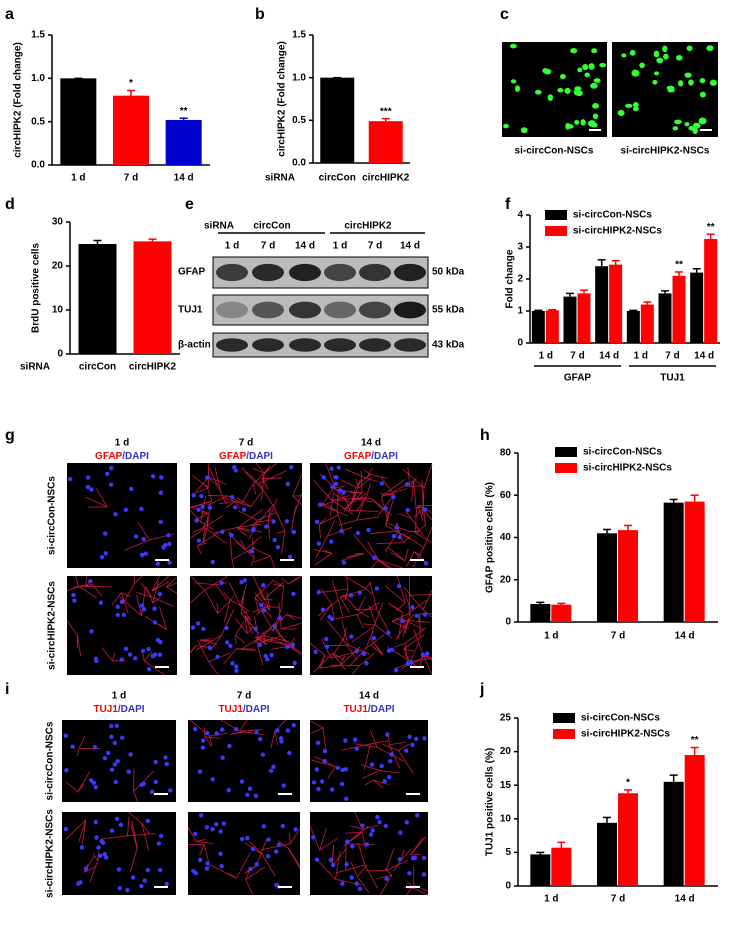 The image size is (748, 925). I want to click on panel-letter: h, so click(485, 435).